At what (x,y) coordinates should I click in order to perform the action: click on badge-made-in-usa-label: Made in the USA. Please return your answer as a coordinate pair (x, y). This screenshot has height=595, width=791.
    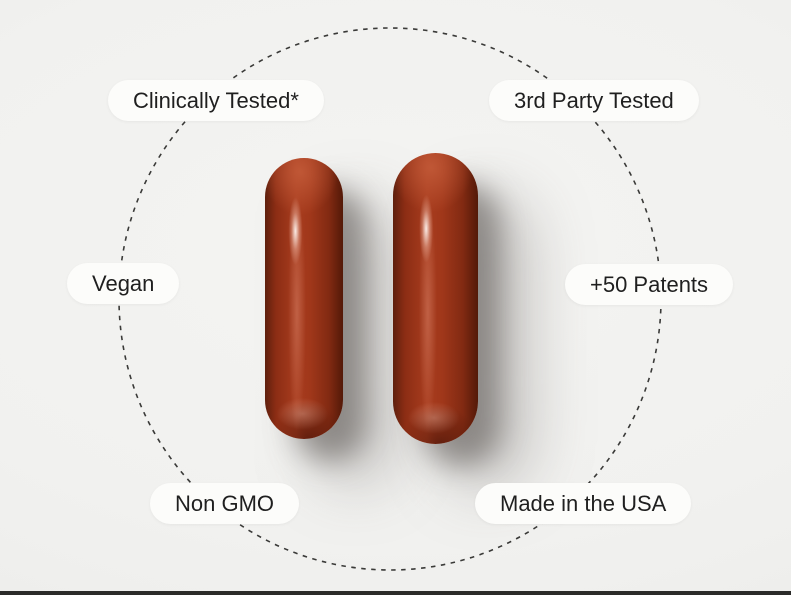
    Looking at the image, I should click on (583, 503).